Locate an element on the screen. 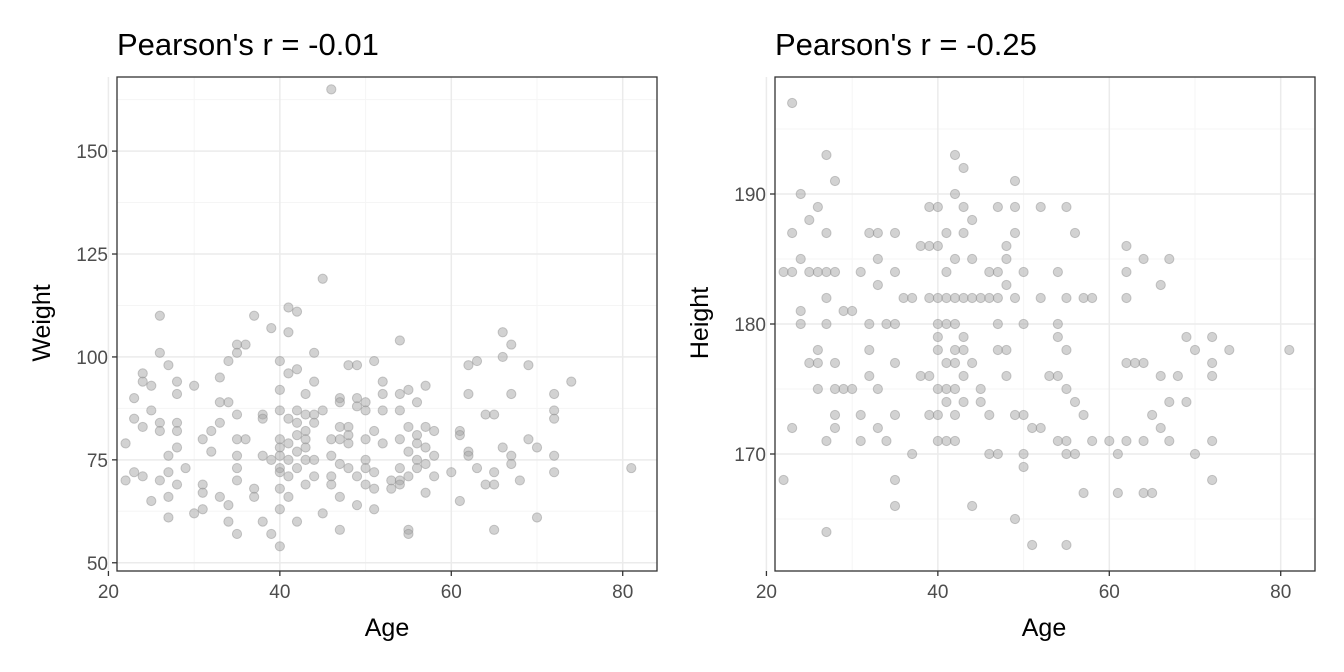 Image resolution: width=1344 pixels, height=672 pixels. x-tick-label: 80 is located at coordinates (1280, 592).